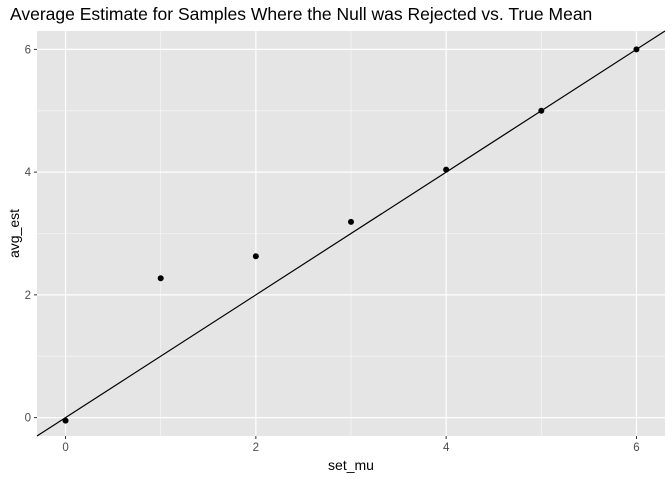 The width and height of the screenshot is (672, 480). What do you see at coordinates (28, 296) in the screenshot?
I see `y-tick-label: 2` at bounding box center [28, 296].